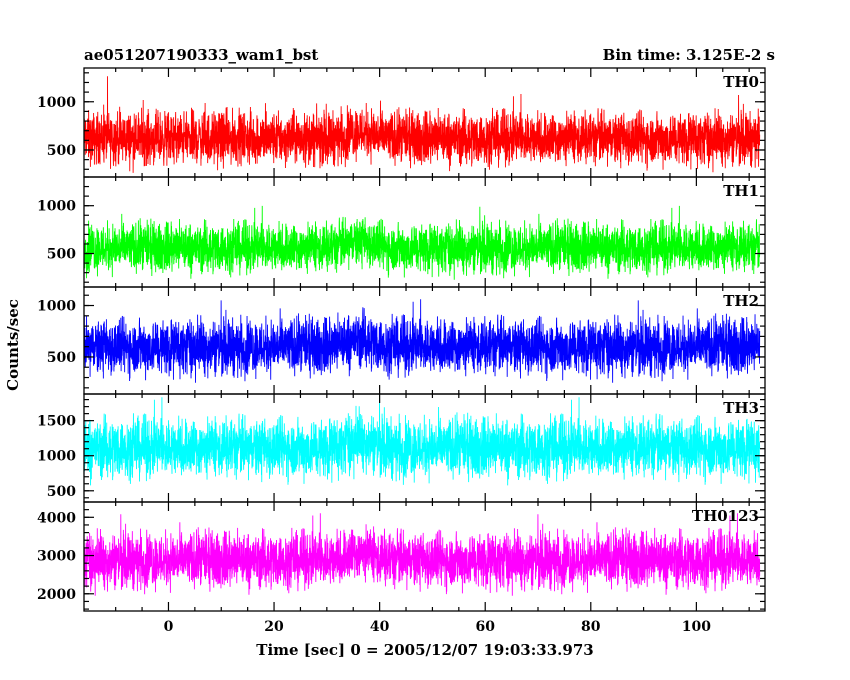 Image resolution: width=850 pixels, height=680 pixels. What do you see at coordinates (56, 422) in the screenshot?
I see `y-tick-label: 1500` at bounding box center [56, 422].